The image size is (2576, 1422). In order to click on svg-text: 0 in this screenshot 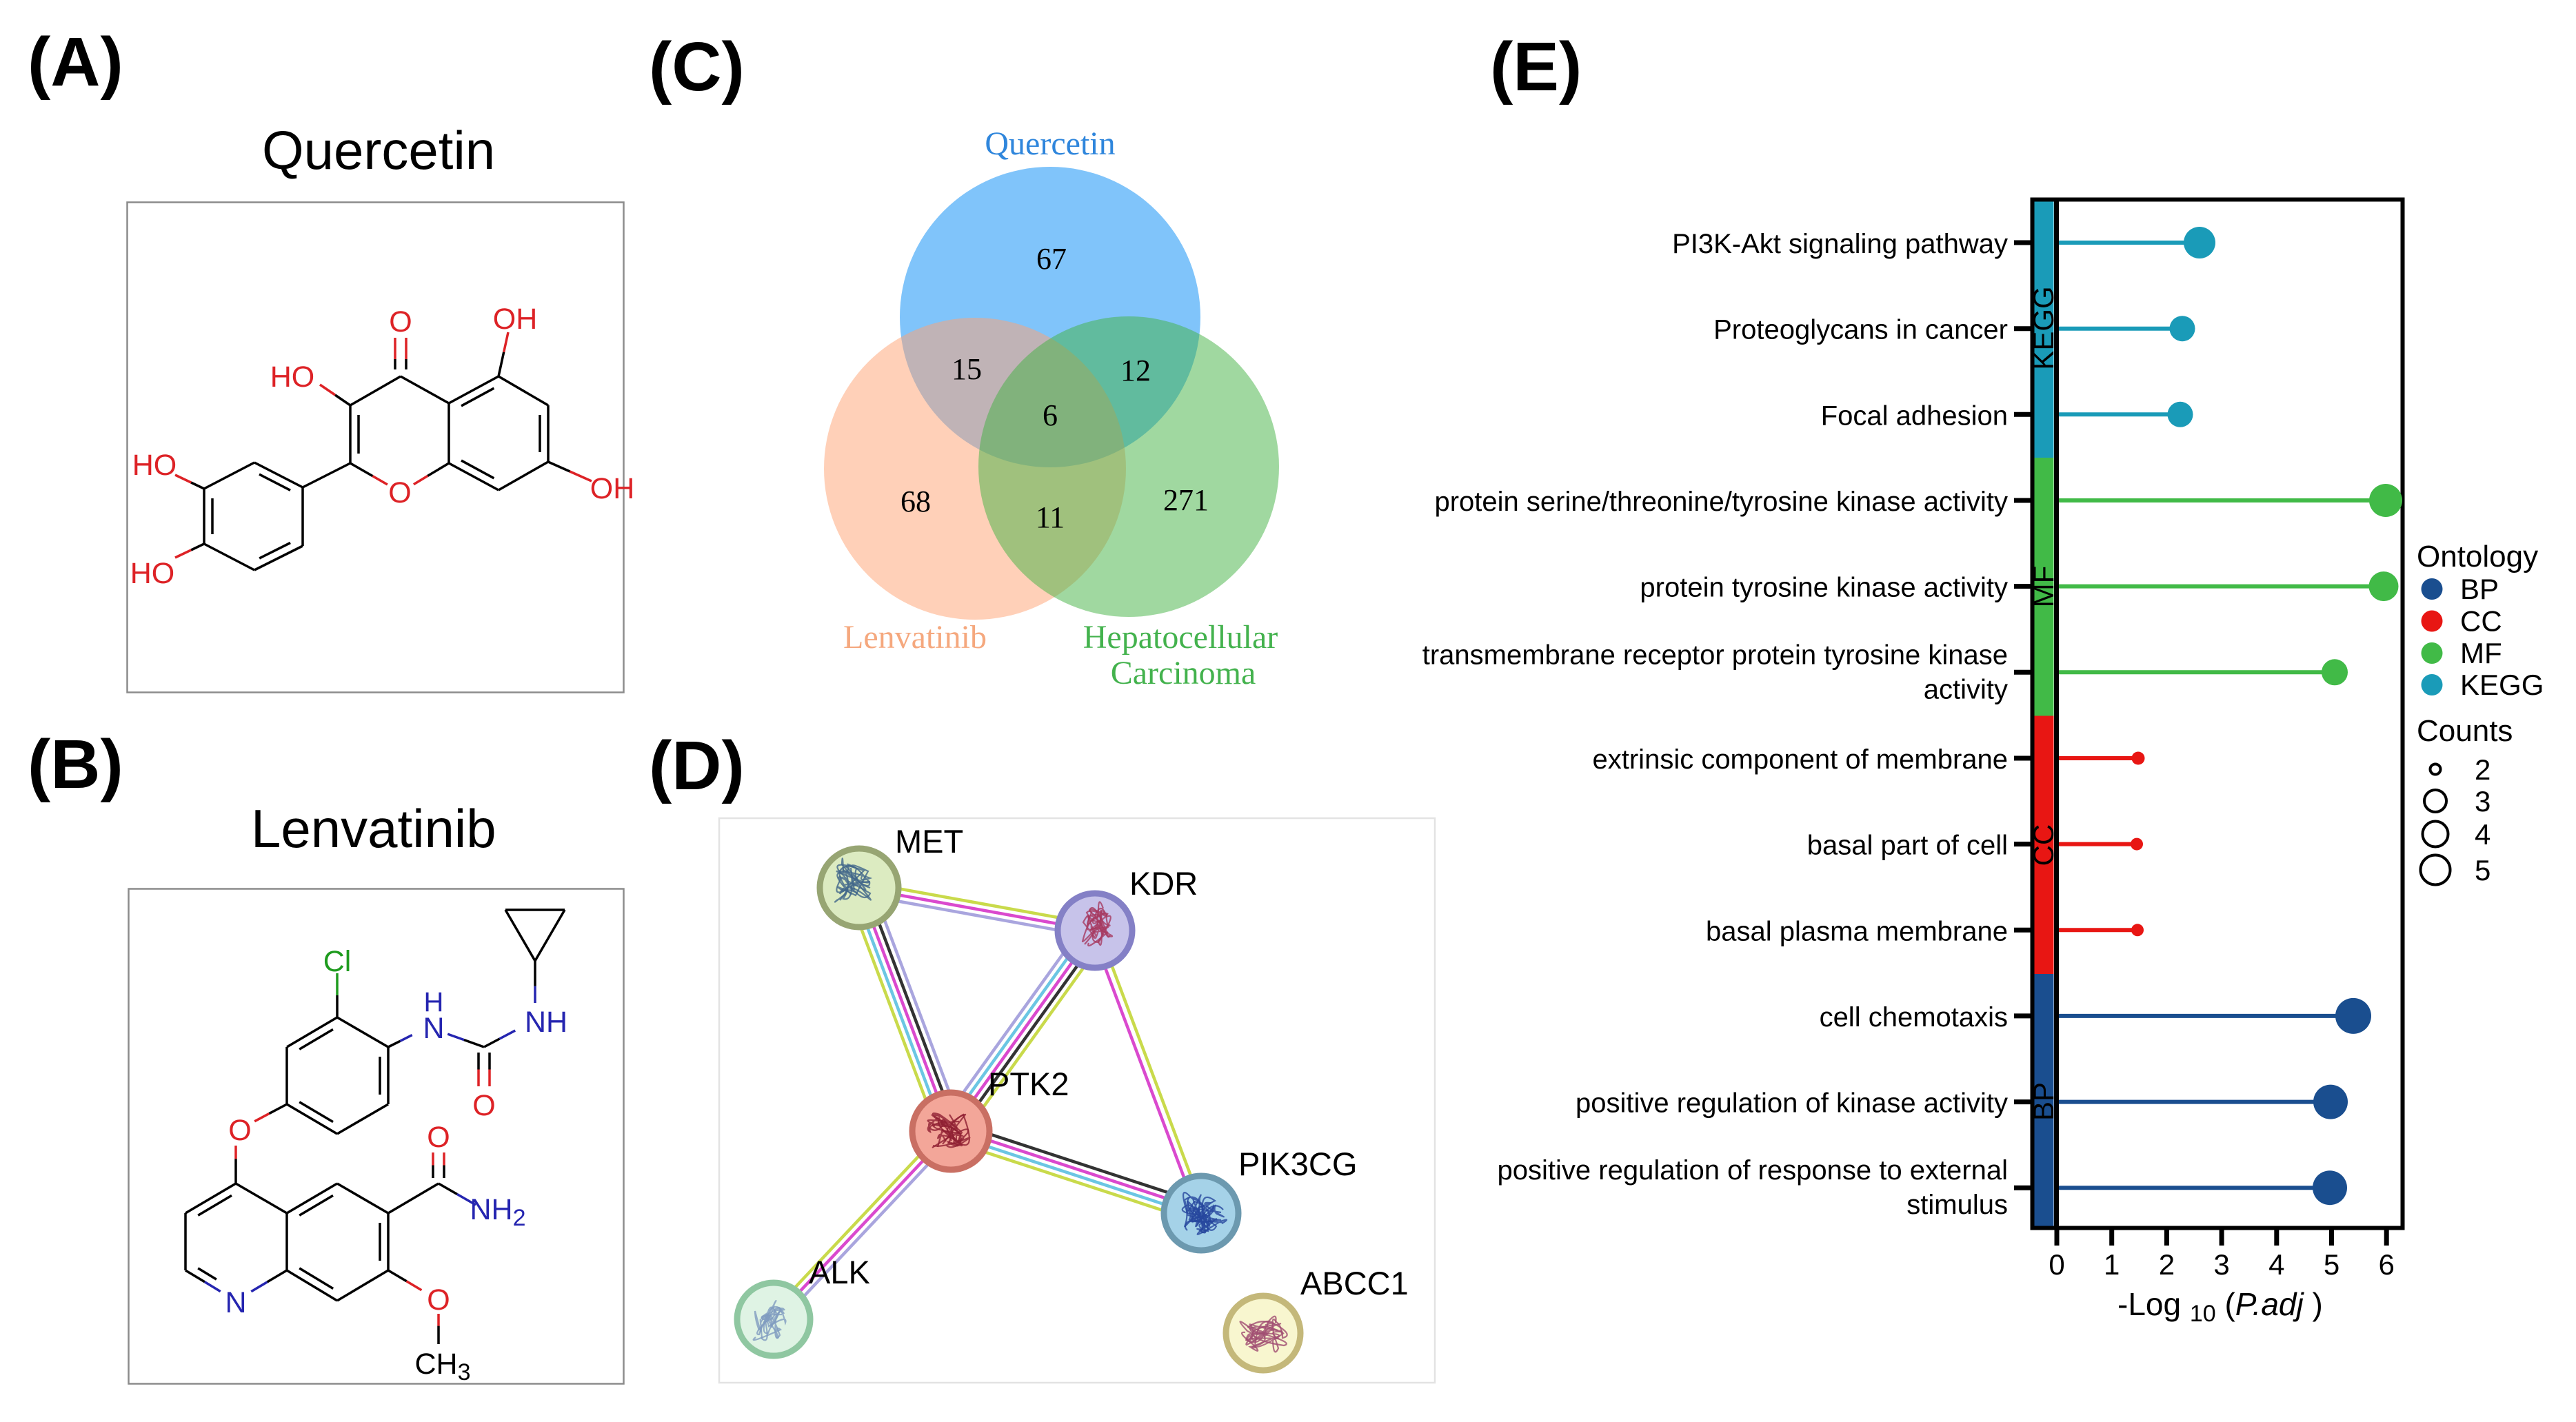, I will do `click(2056, 1264)`.